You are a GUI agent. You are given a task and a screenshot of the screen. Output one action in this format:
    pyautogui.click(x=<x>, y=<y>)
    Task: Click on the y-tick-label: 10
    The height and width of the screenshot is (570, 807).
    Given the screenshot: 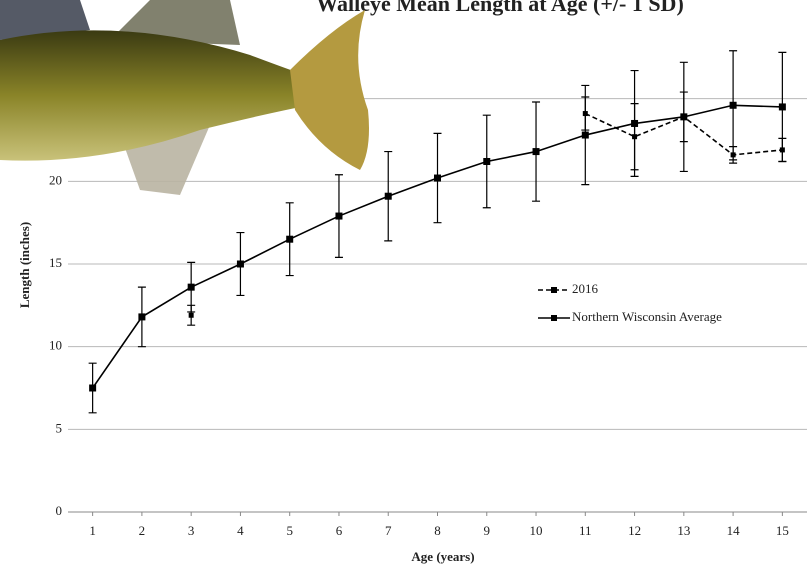 What is the action you would take?
    pyautogui.click(x=55, y=345)
    